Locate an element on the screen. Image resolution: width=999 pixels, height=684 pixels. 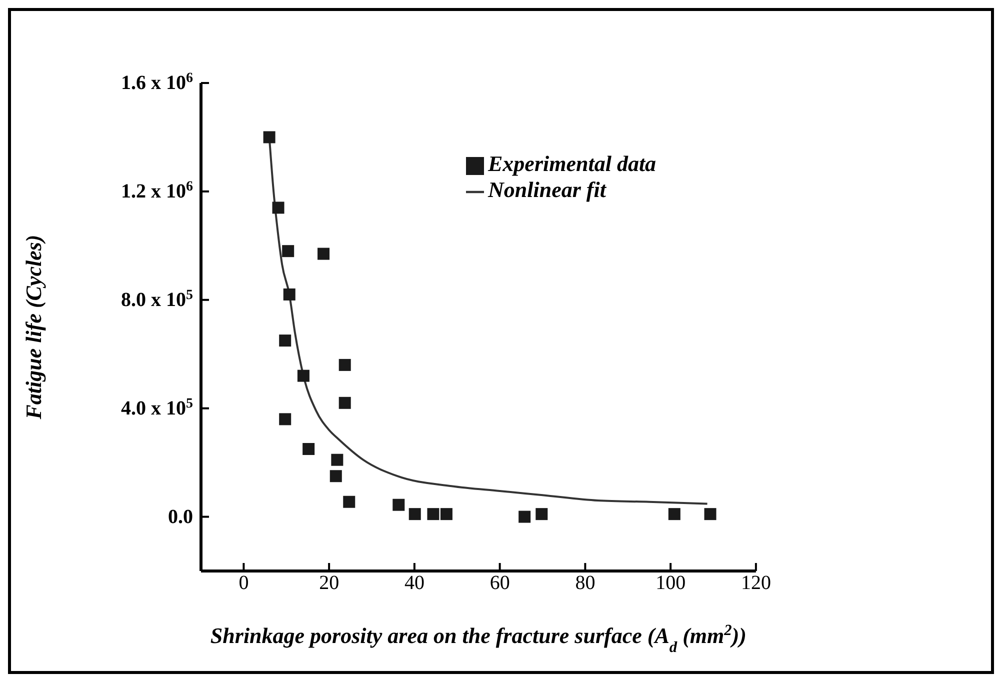
x-tick-label: 60 is located at coordinates (500, 583).